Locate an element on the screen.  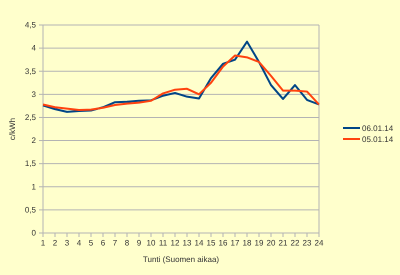
y-tick-label: 4,5 is located at coordinates (30, 25).